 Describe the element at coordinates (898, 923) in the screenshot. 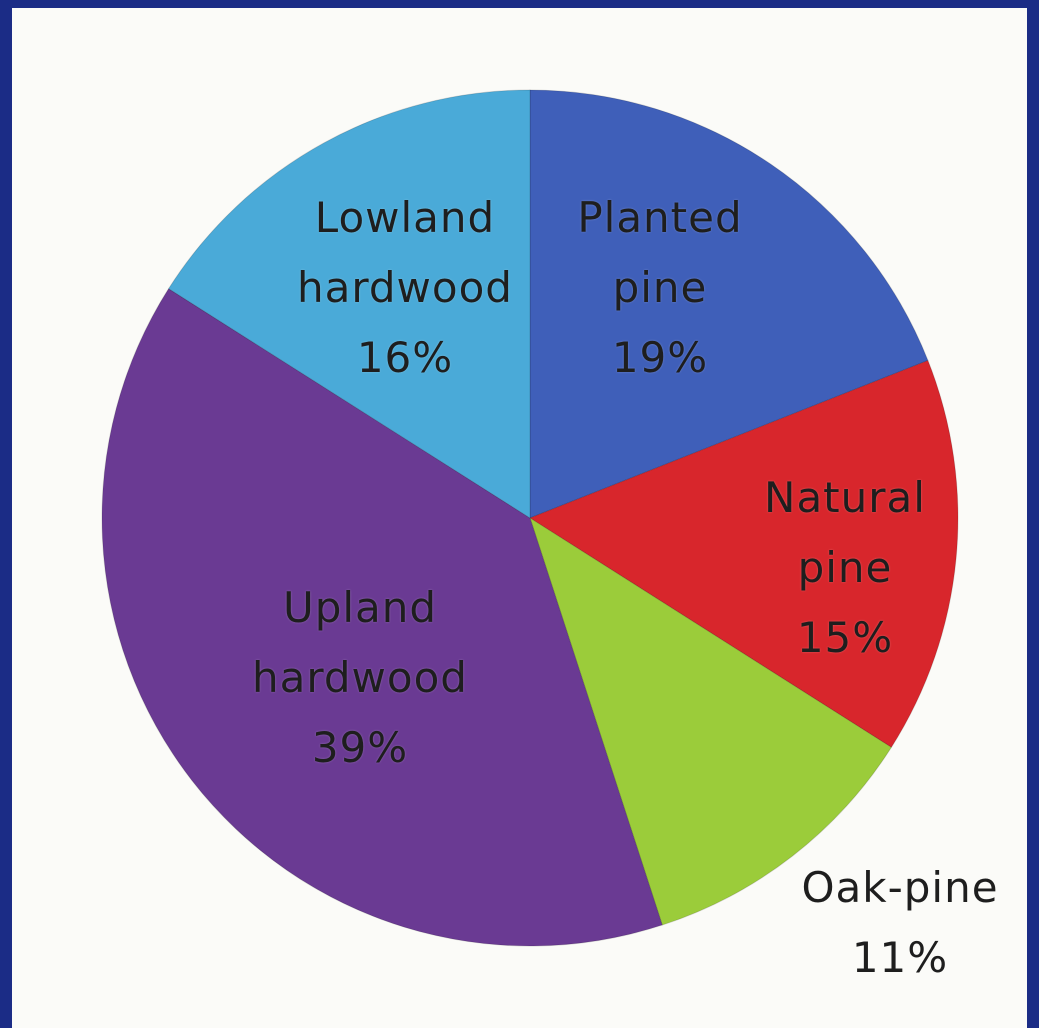

I see `slice-label: Oak-pine 11%` at that location.